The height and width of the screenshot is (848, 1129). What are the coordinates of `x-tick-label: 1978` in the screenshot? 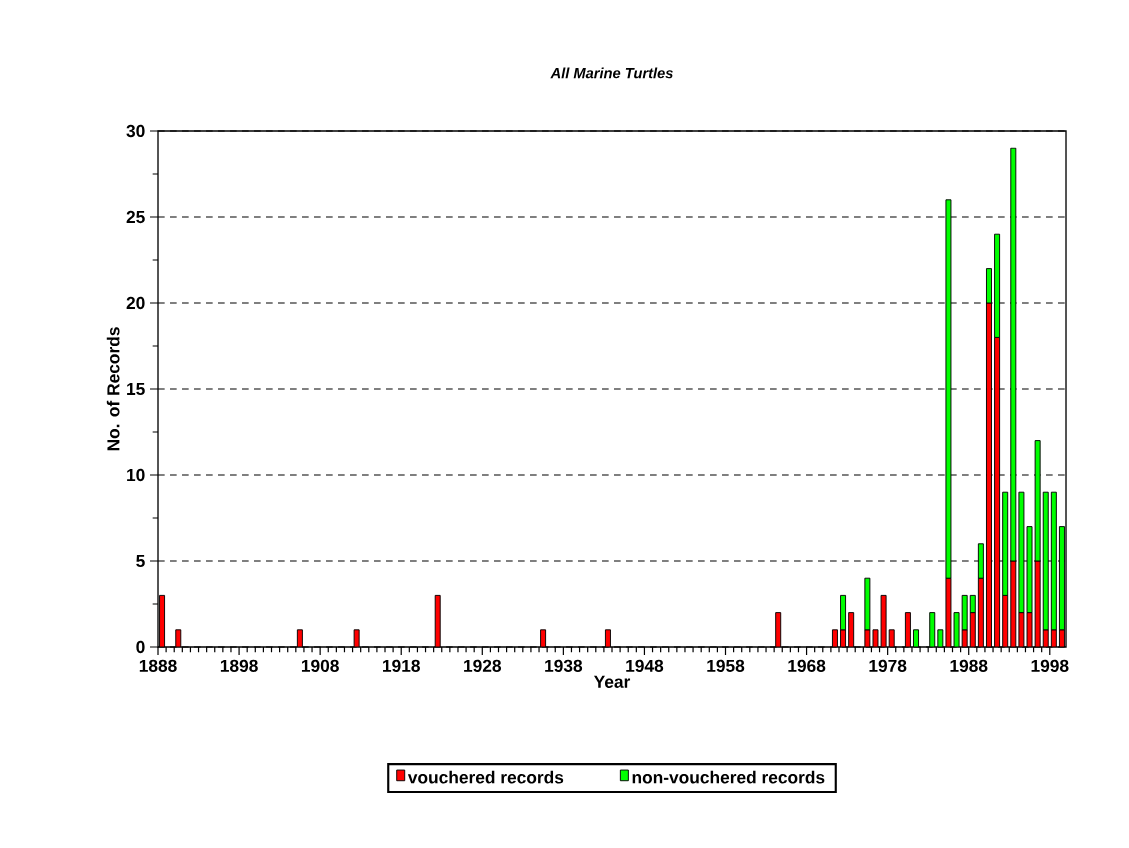 It's located at (888, 665).